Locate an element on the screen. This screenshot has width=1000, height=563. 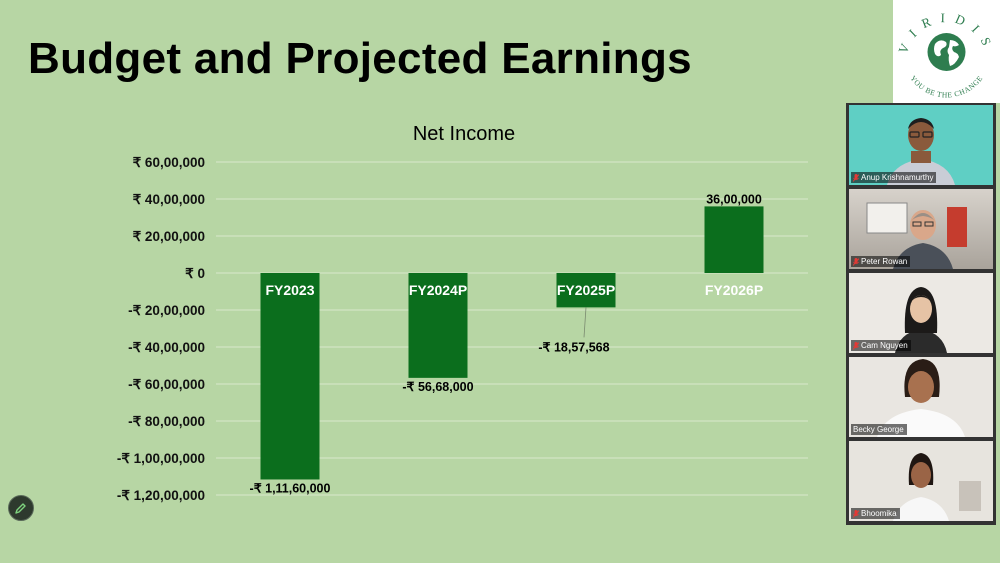
data-label: -₹ 18,57,568 is located at coordinates (573, 347).